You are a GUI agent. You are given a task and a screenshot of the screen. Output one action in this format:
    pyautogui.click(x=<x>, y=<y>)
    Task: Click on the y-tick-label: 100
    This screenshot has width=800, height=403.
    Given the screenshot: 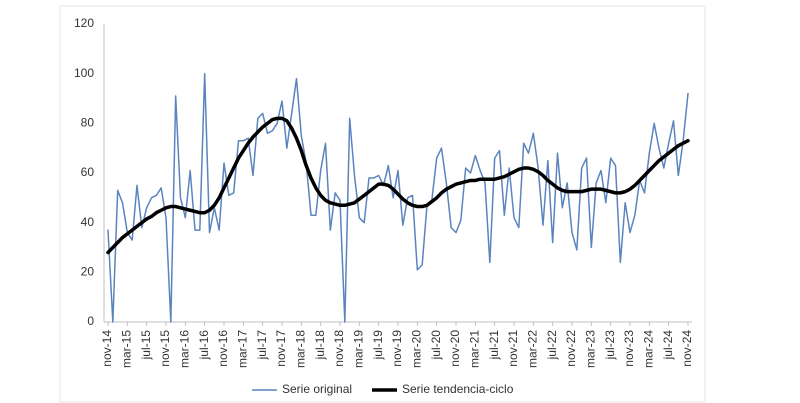 What is the action you would take?
    pyautogui.click(x=84, y=73)
    